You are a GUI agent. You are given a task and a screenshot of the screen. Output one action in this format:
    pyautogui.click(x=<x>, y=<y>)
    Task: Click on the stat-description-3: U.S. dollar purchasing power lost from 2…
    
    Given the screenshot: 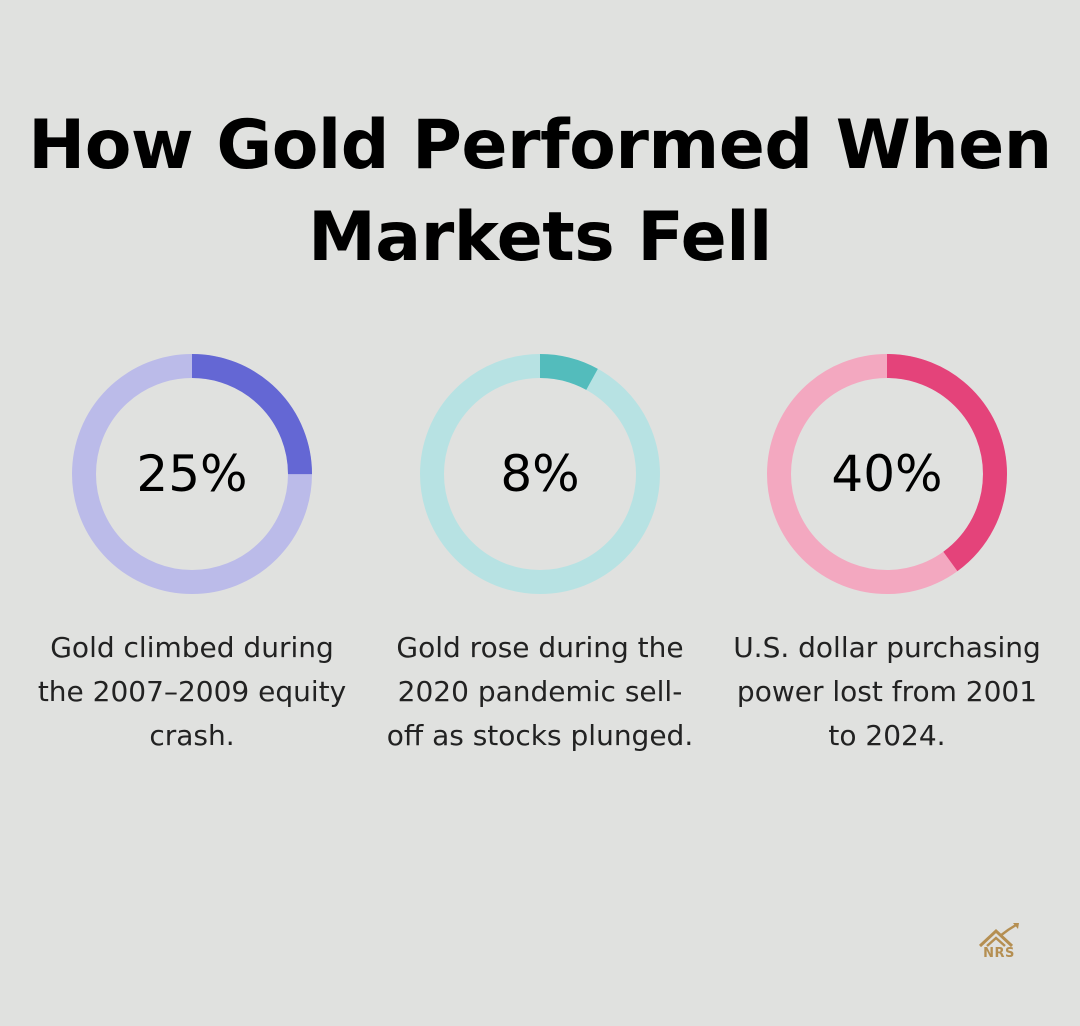 What is the action you would take?
    pyautogui.click(x=887, y=691)
    